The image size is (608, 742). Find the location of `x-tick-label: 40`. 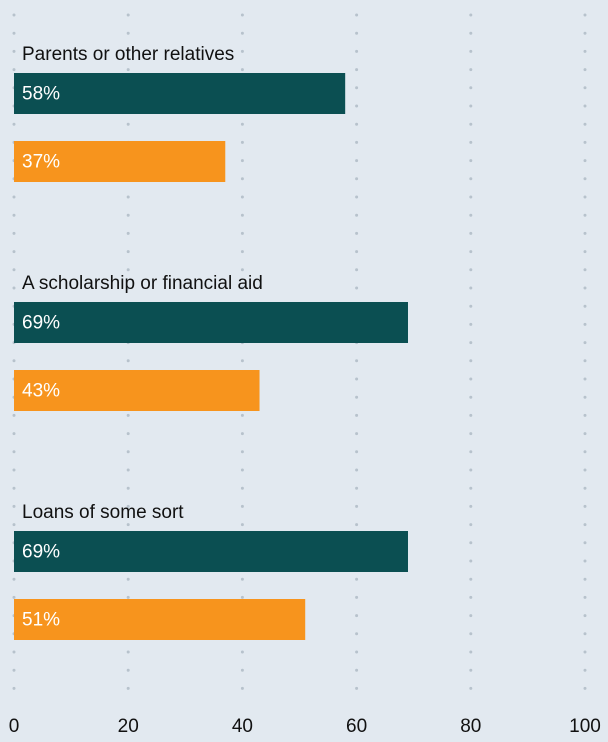

x-tick-label: 40 is located at coordinates (242, 726).